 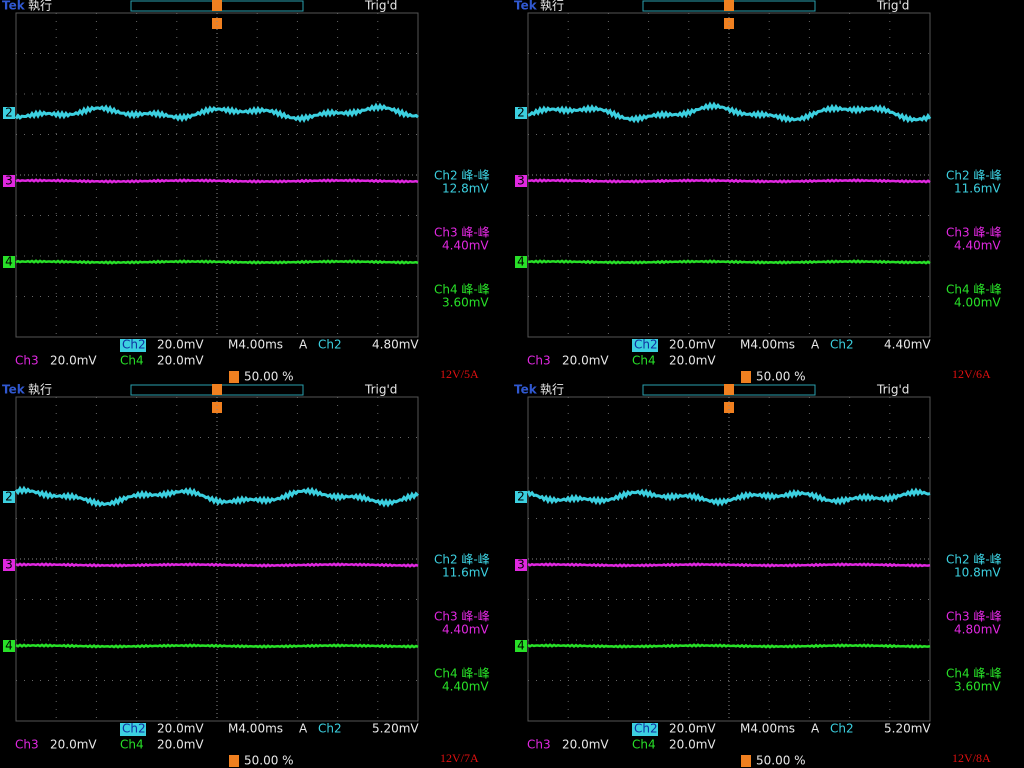 I want to click on measurement-value: 4.80mV, so click(x=977, y=630).